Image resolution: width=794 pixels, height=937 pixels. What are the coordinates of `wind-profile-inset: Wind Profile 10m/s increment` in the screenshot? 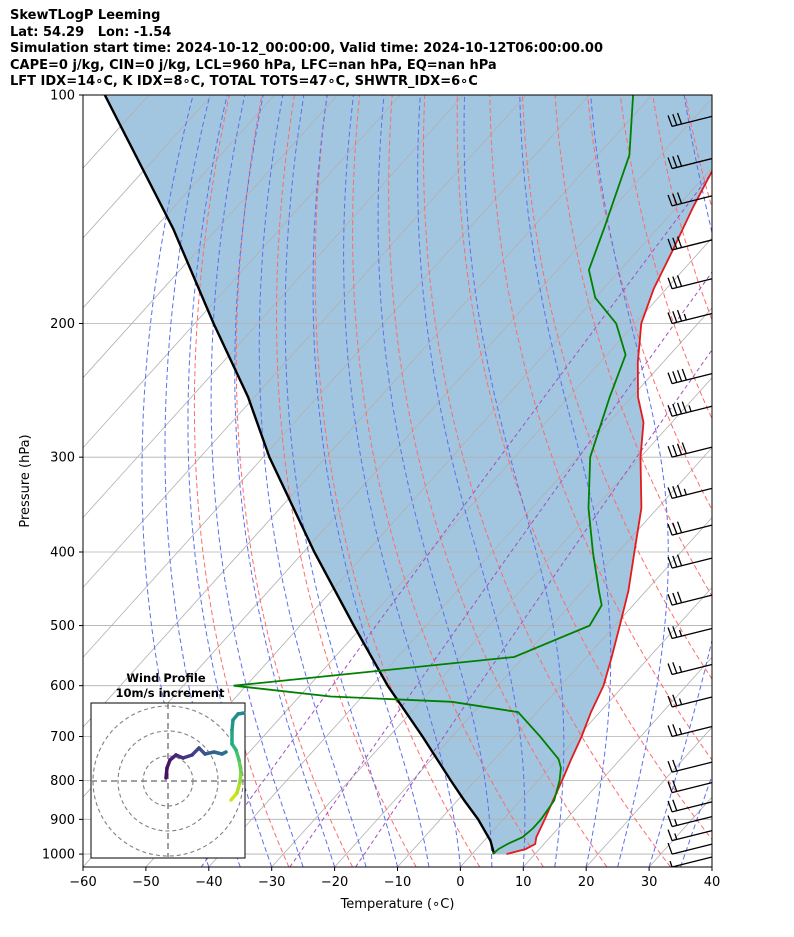 It's located at (168, 765).